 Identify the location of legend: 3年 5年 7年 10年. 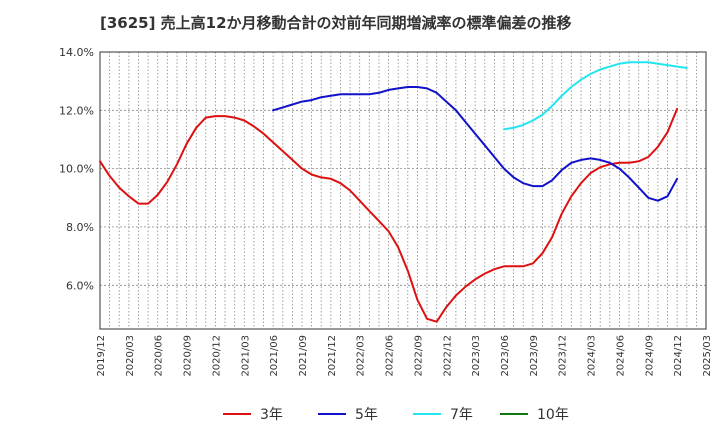
(396, 415).